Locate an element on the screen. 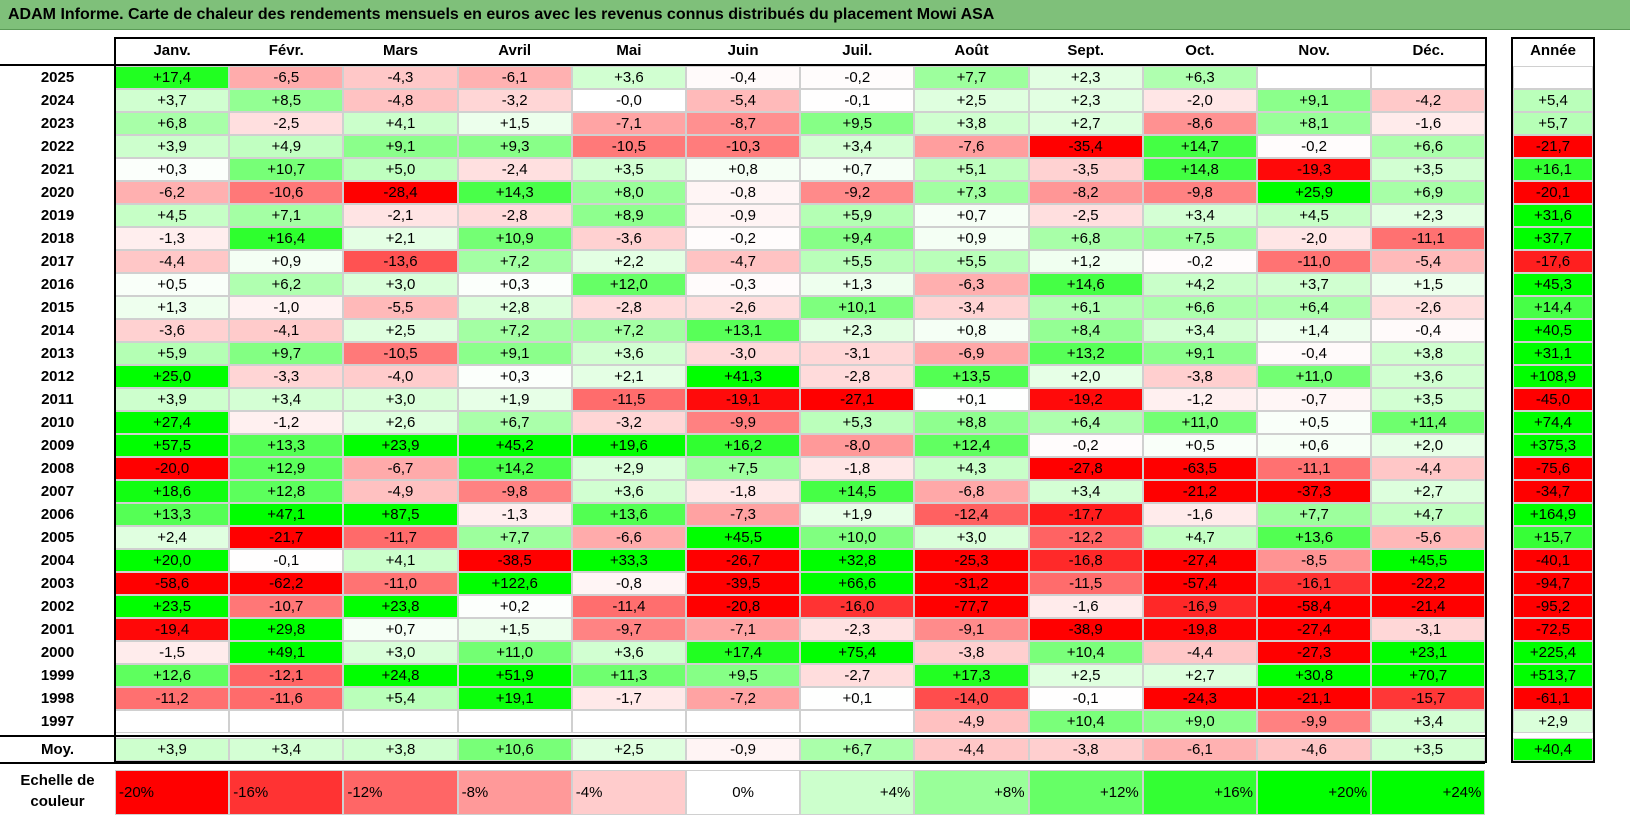  scale-step: +16% is located at coordinates (1199, 792).